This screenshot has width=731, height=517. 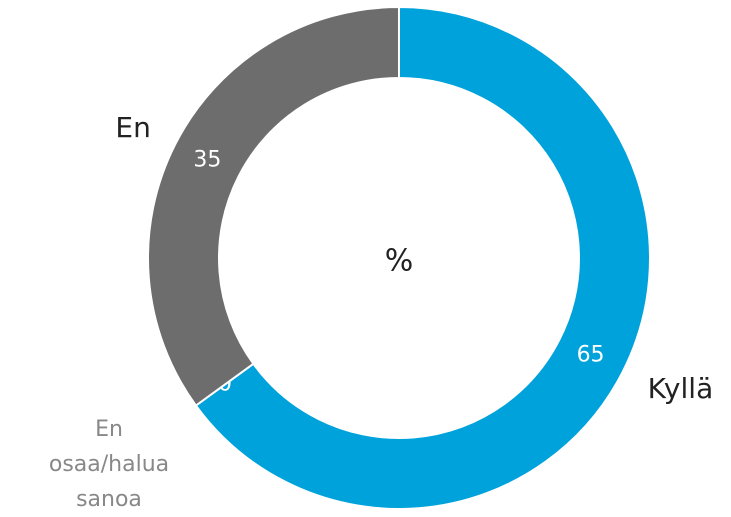 I want to click on value-label: 35, so click(x=207, y=159).